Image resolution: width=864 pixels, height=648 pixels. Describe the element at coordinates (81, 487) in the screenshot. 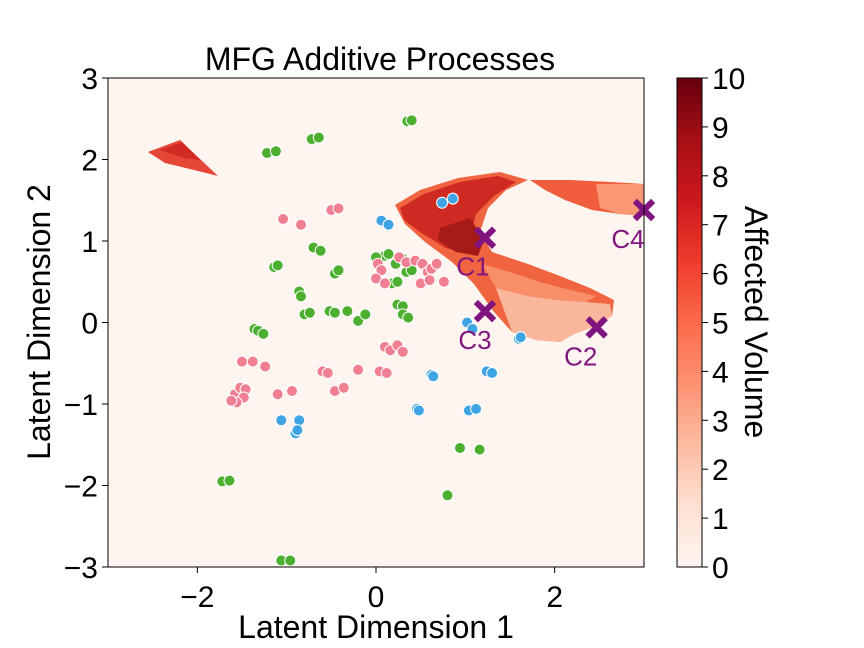

I see `y-tick-label: −2` at that location.